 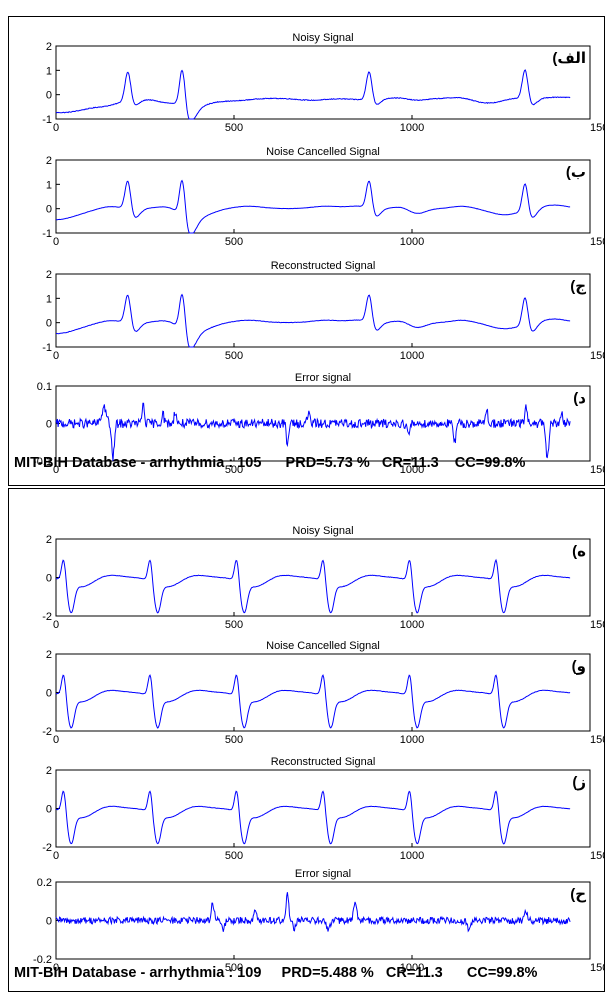 What do you see at coordinates (323, 378) in the screenshot?
I see `chart-title-4: Error signal` at bounding box center [323, 378].